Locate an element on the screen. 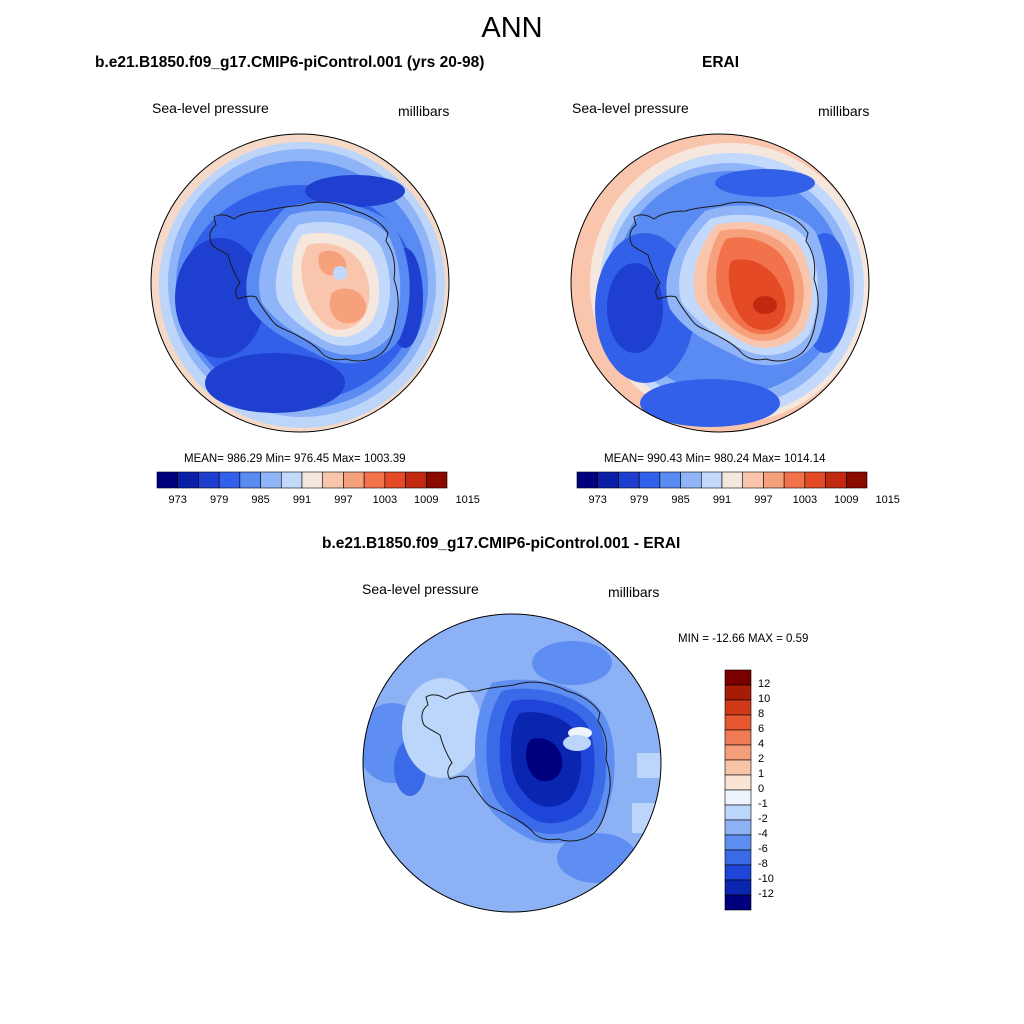 The height and width of the screenshot is (1024, 1024). model-variable-label: Sea-level pressure is located at coordinates (210, 108).